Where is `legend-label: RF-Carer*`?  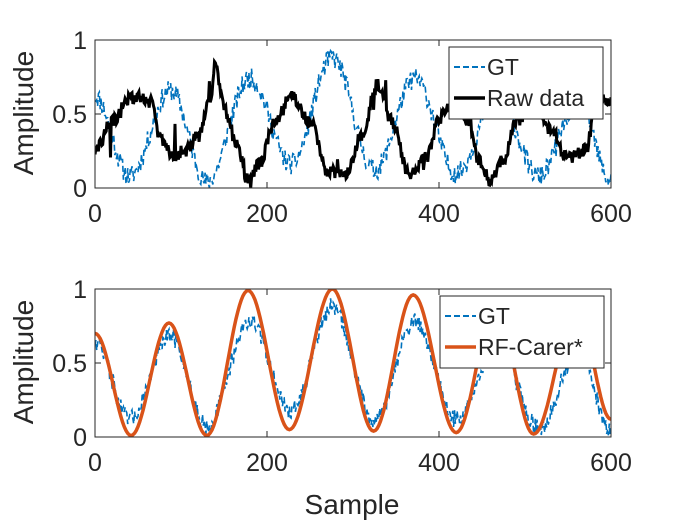
legend-label: RF-Carer* is located at coordinates (530, 347).